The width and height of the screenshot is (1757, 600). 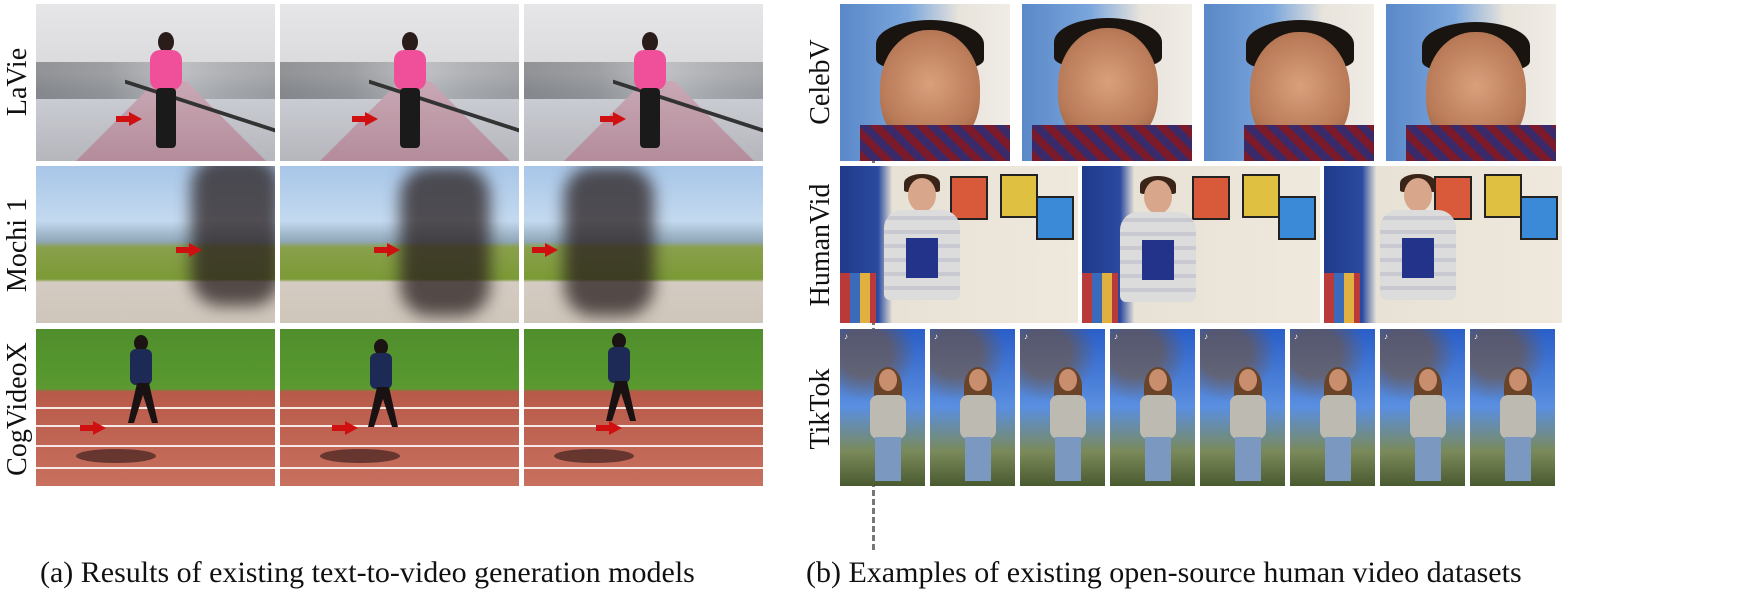 What do you see at coordinates (882, 407) in the screenshot?
I see `tiktok-frame-1: ♪` at bounding box center [882, 407].